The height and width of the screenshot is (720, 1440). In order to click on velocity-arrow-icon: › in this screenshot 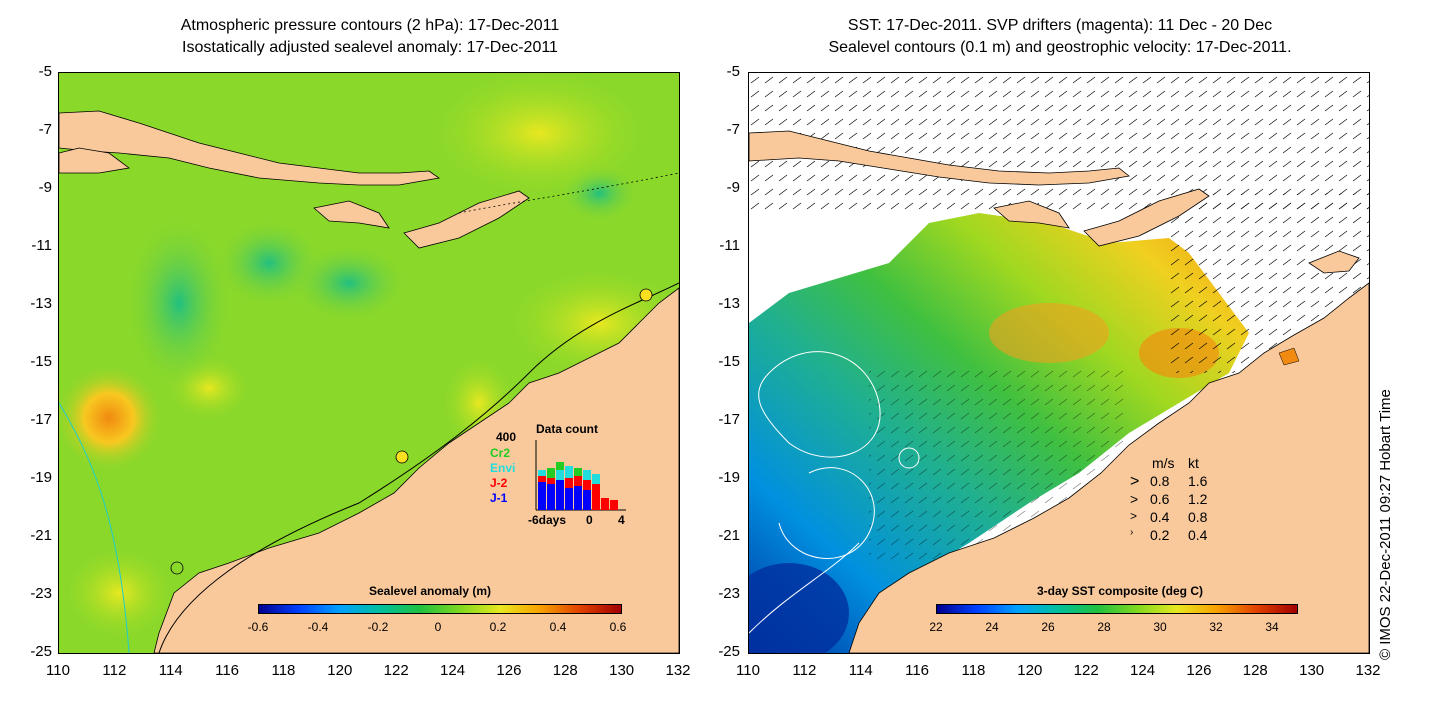, I will do `click(1132, 532)`.